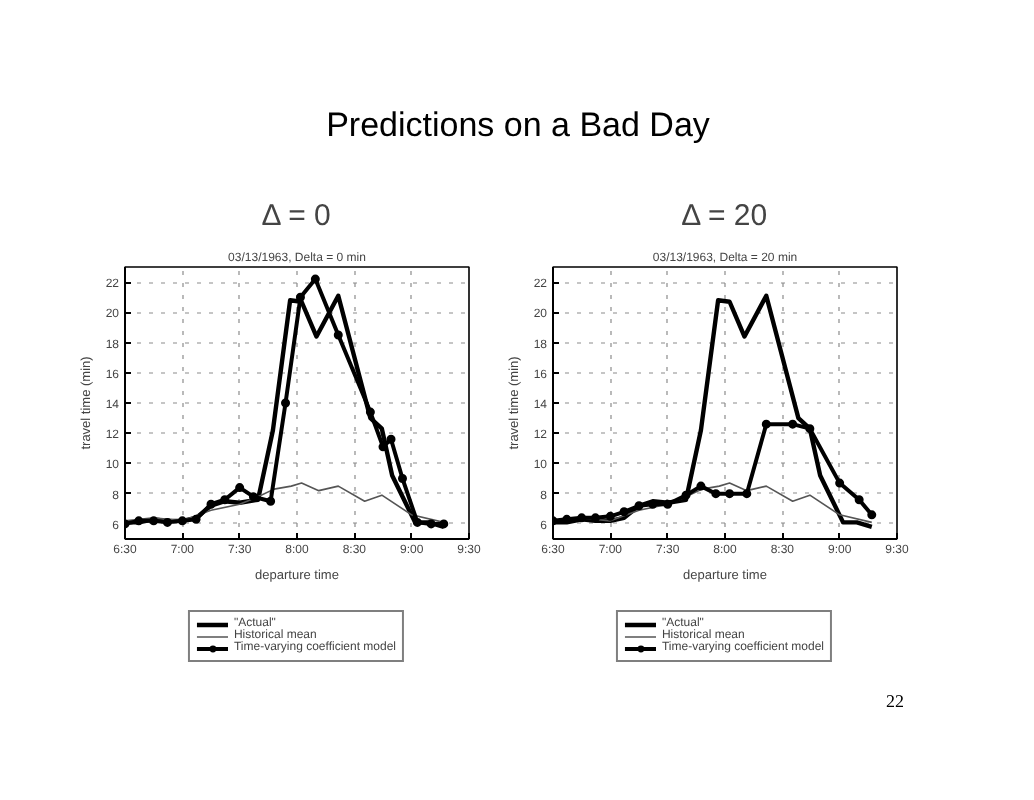 Image resolution: width=1034 pixels, height=800 pixels. What do you see at coordinates (518, 125) in the screenshot?
I see `text: Predictions on a Bad Day` at bounding box center [518, 125].